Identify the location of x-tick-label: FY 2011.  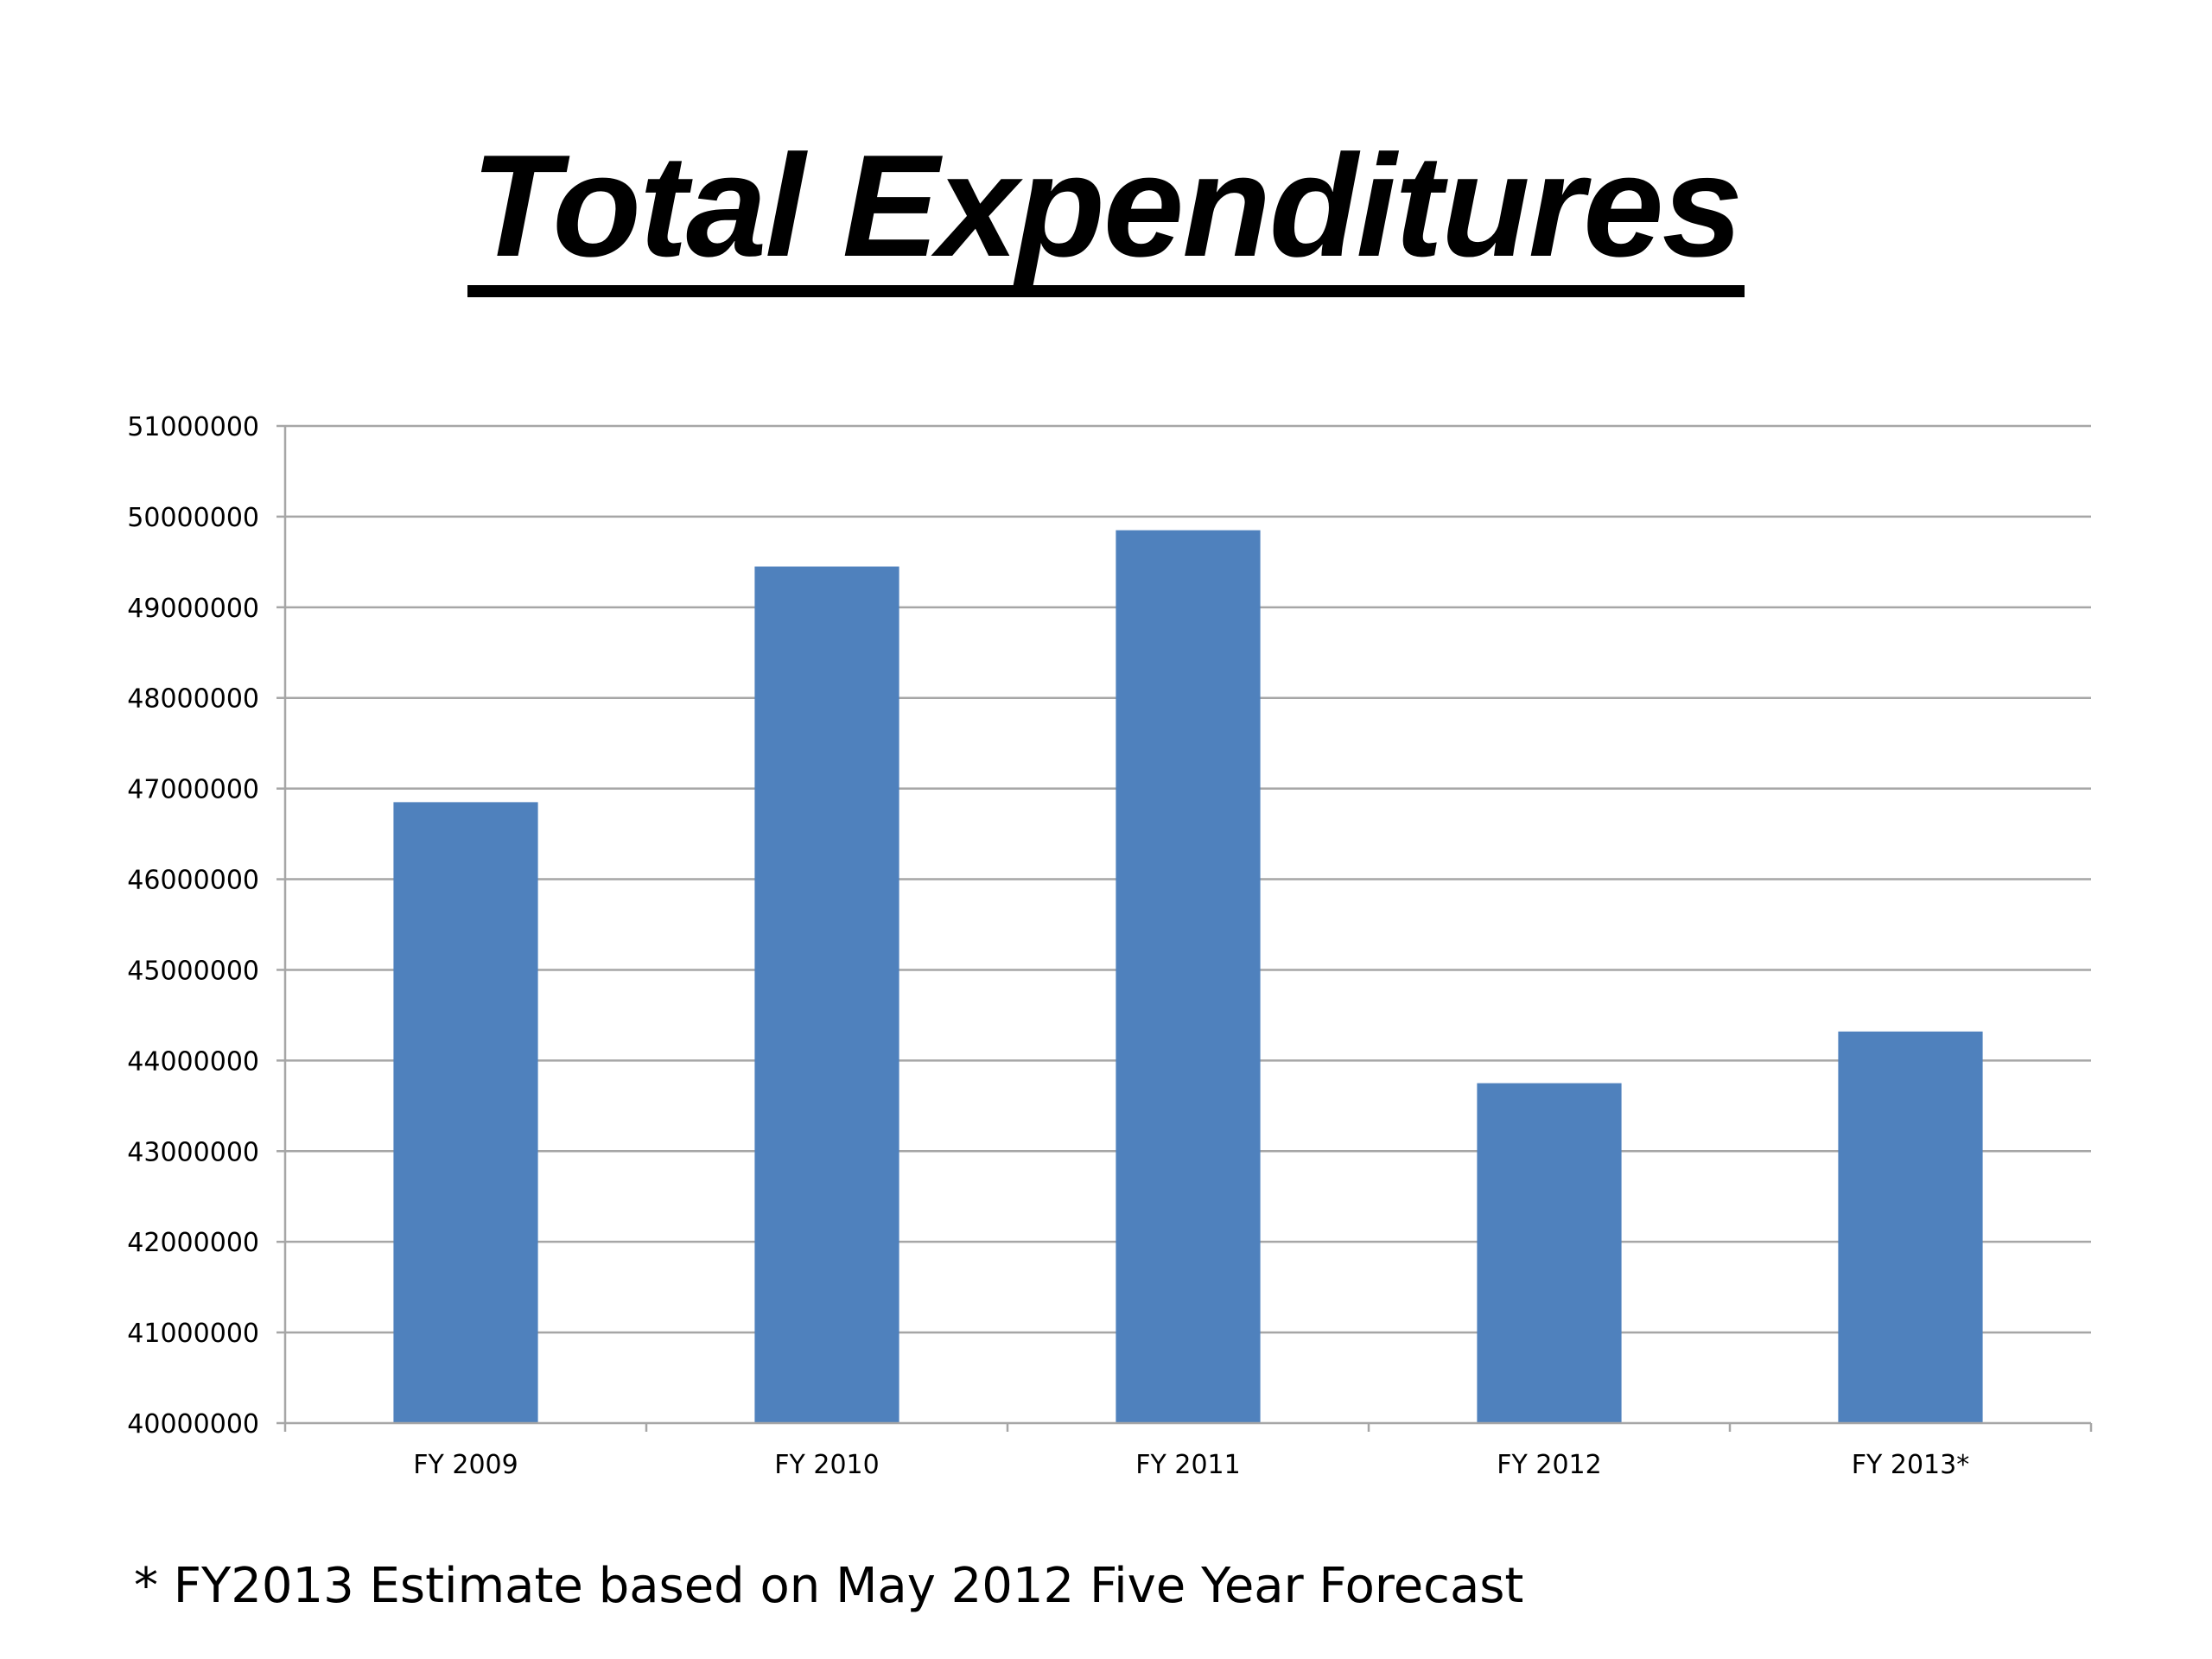
(1187, 1465).